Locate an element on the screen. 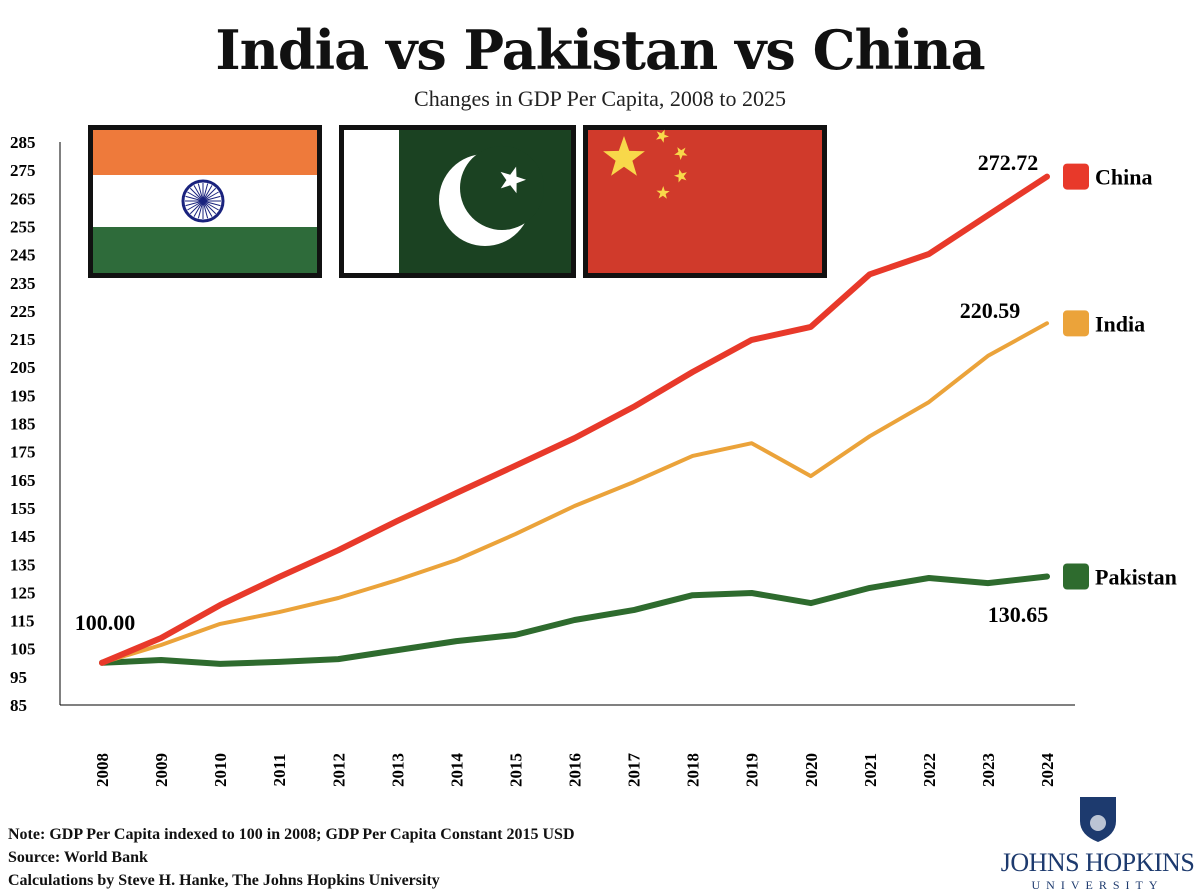 Image resolution: width=1200 pixels, height=893 pixels. x-tick-label: 2009 is located at coordinates (161, 770).